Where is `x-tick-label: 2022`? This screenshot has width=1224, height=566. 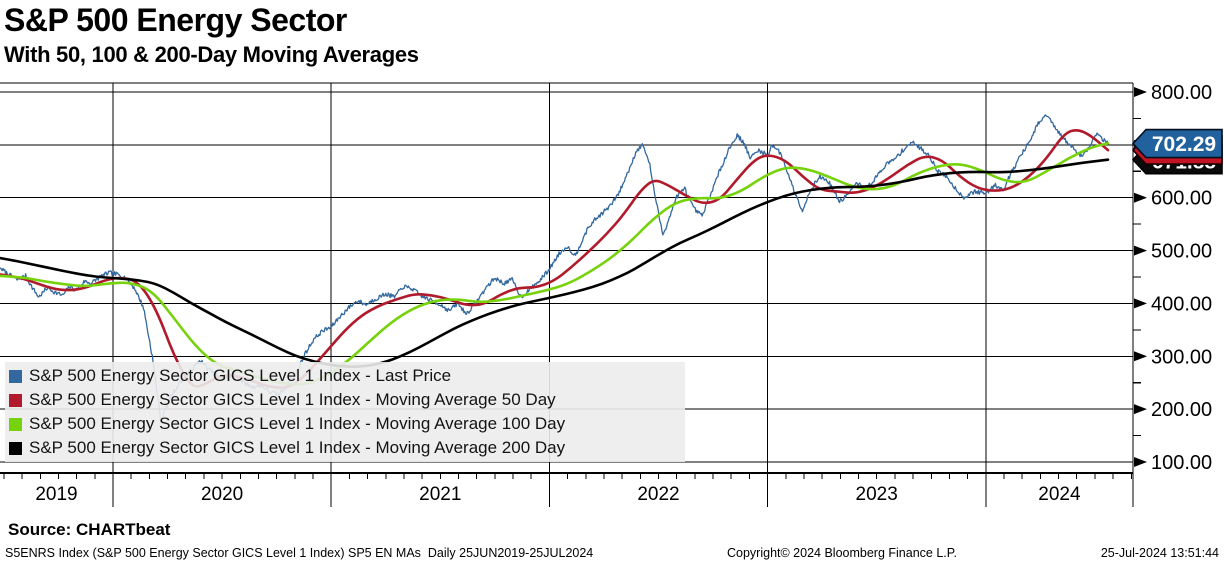 x-tick-label: 2022 is located at coordinates (658, 494).